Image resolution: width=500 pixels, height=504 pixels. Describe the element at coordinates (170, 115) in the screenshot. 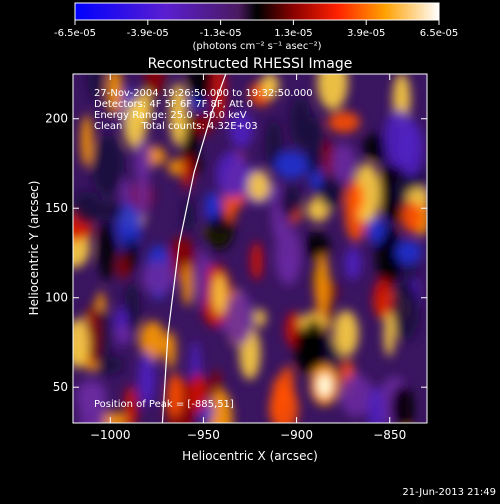

I see `energy-range-text: Energy Range: 25.0 - 50.0 keV` at that location.